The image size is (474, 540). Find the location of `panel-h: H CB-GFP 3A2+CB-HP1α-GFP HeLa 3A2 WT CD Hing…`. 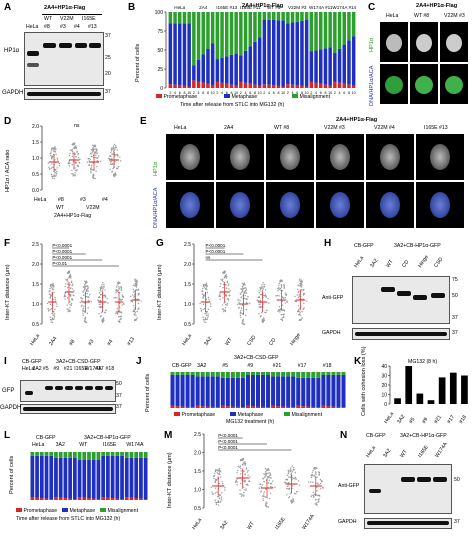

panel-h: H CB-GFP 3A2+CB-HP1α-GFP HeLa 3A2 WT CD Hing… is located at coordinates (397, 294).